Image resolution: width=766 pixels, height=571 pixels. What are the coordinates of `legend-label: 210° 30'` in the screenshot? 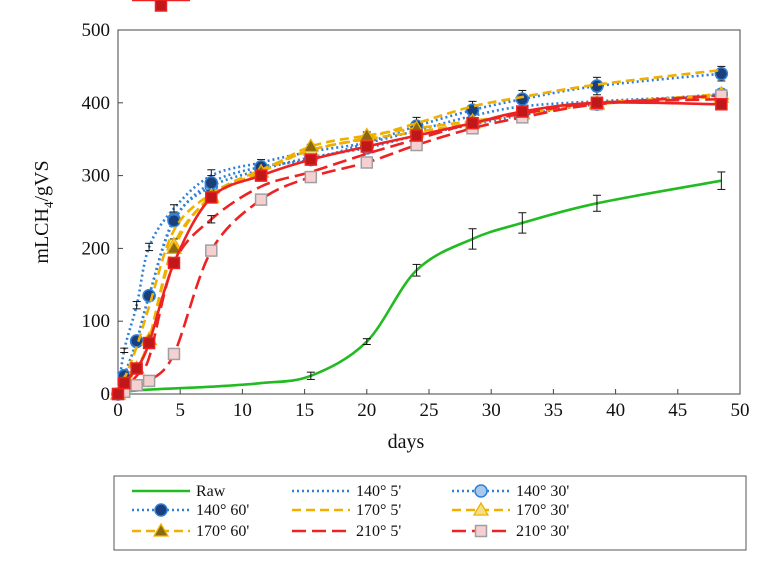 It's located at (542, 531).